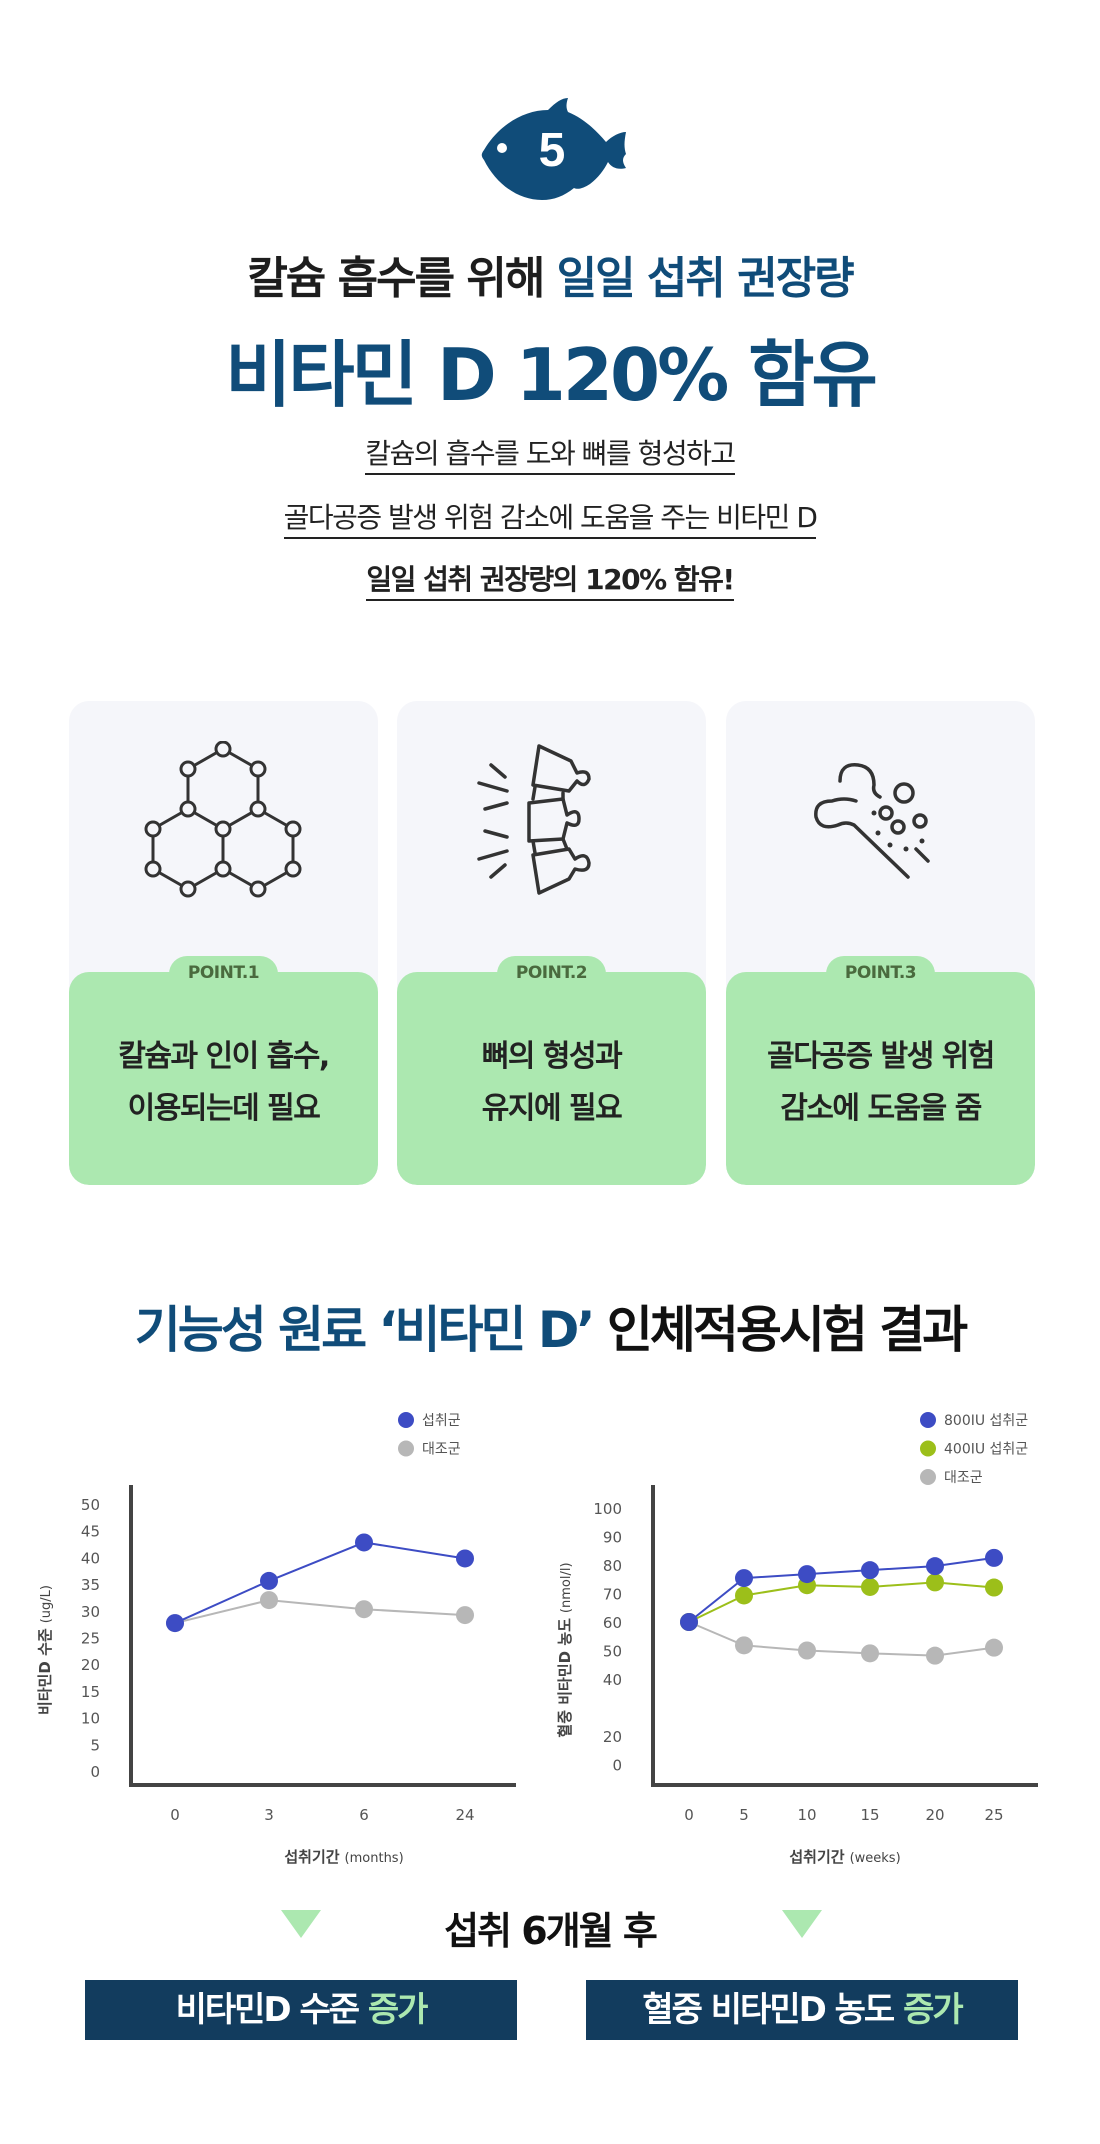 The height and width of the screenshot is (2144, 1100). Describe the element at coordinates (95, 1772) in the screenshot. I see `y-tick-label: 0` at that location.